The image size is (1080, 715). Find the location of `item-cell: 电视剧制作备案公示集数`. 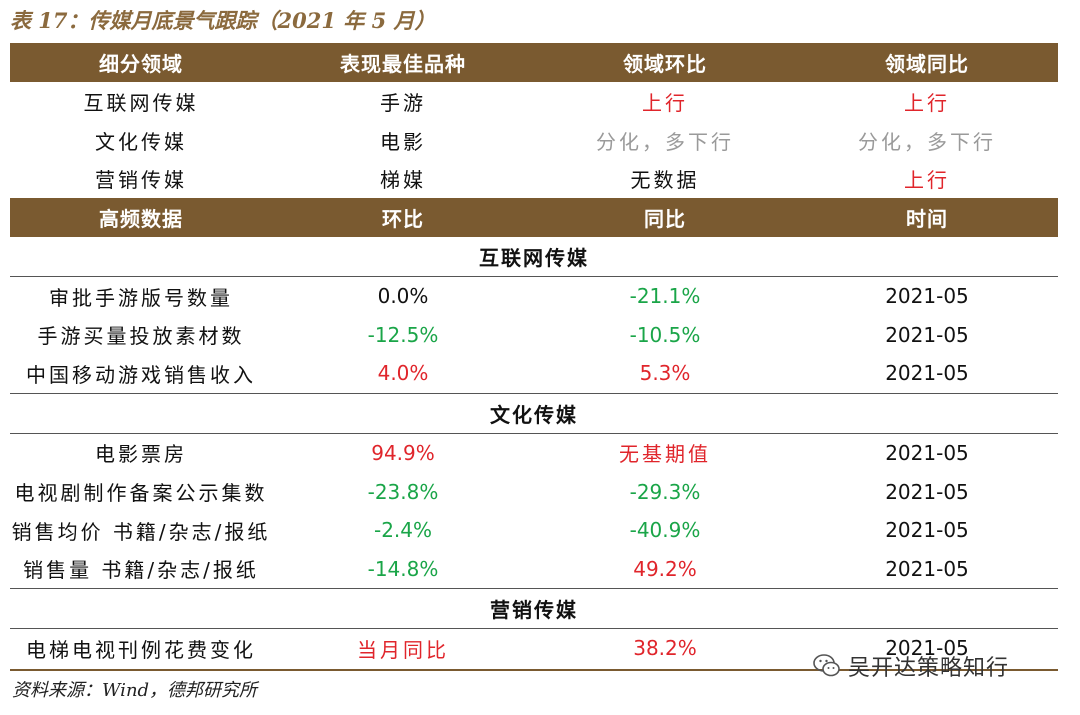

item-cell: 电视剧制作备案公示集数 is located at coordinates (141, 493).